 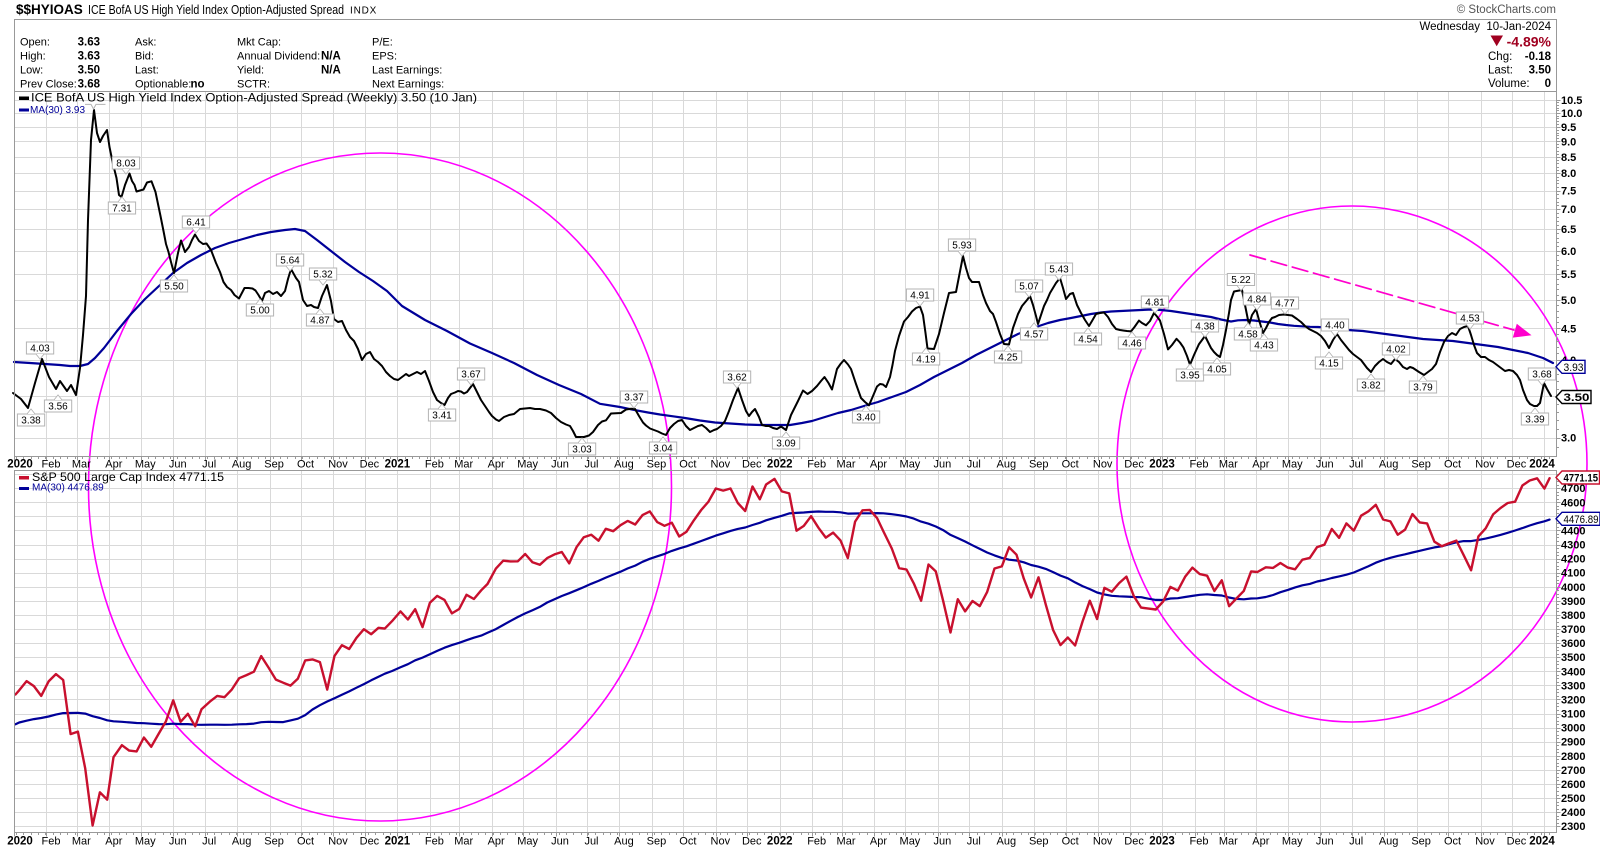 I want to click on svg-text: 3.82, so click(x=1371, y=386).